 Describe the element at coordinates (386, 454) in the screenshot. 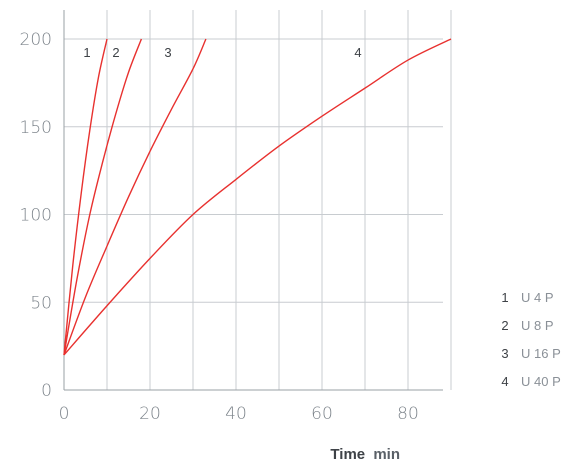

I see `x-axis-unit: min` at that location.